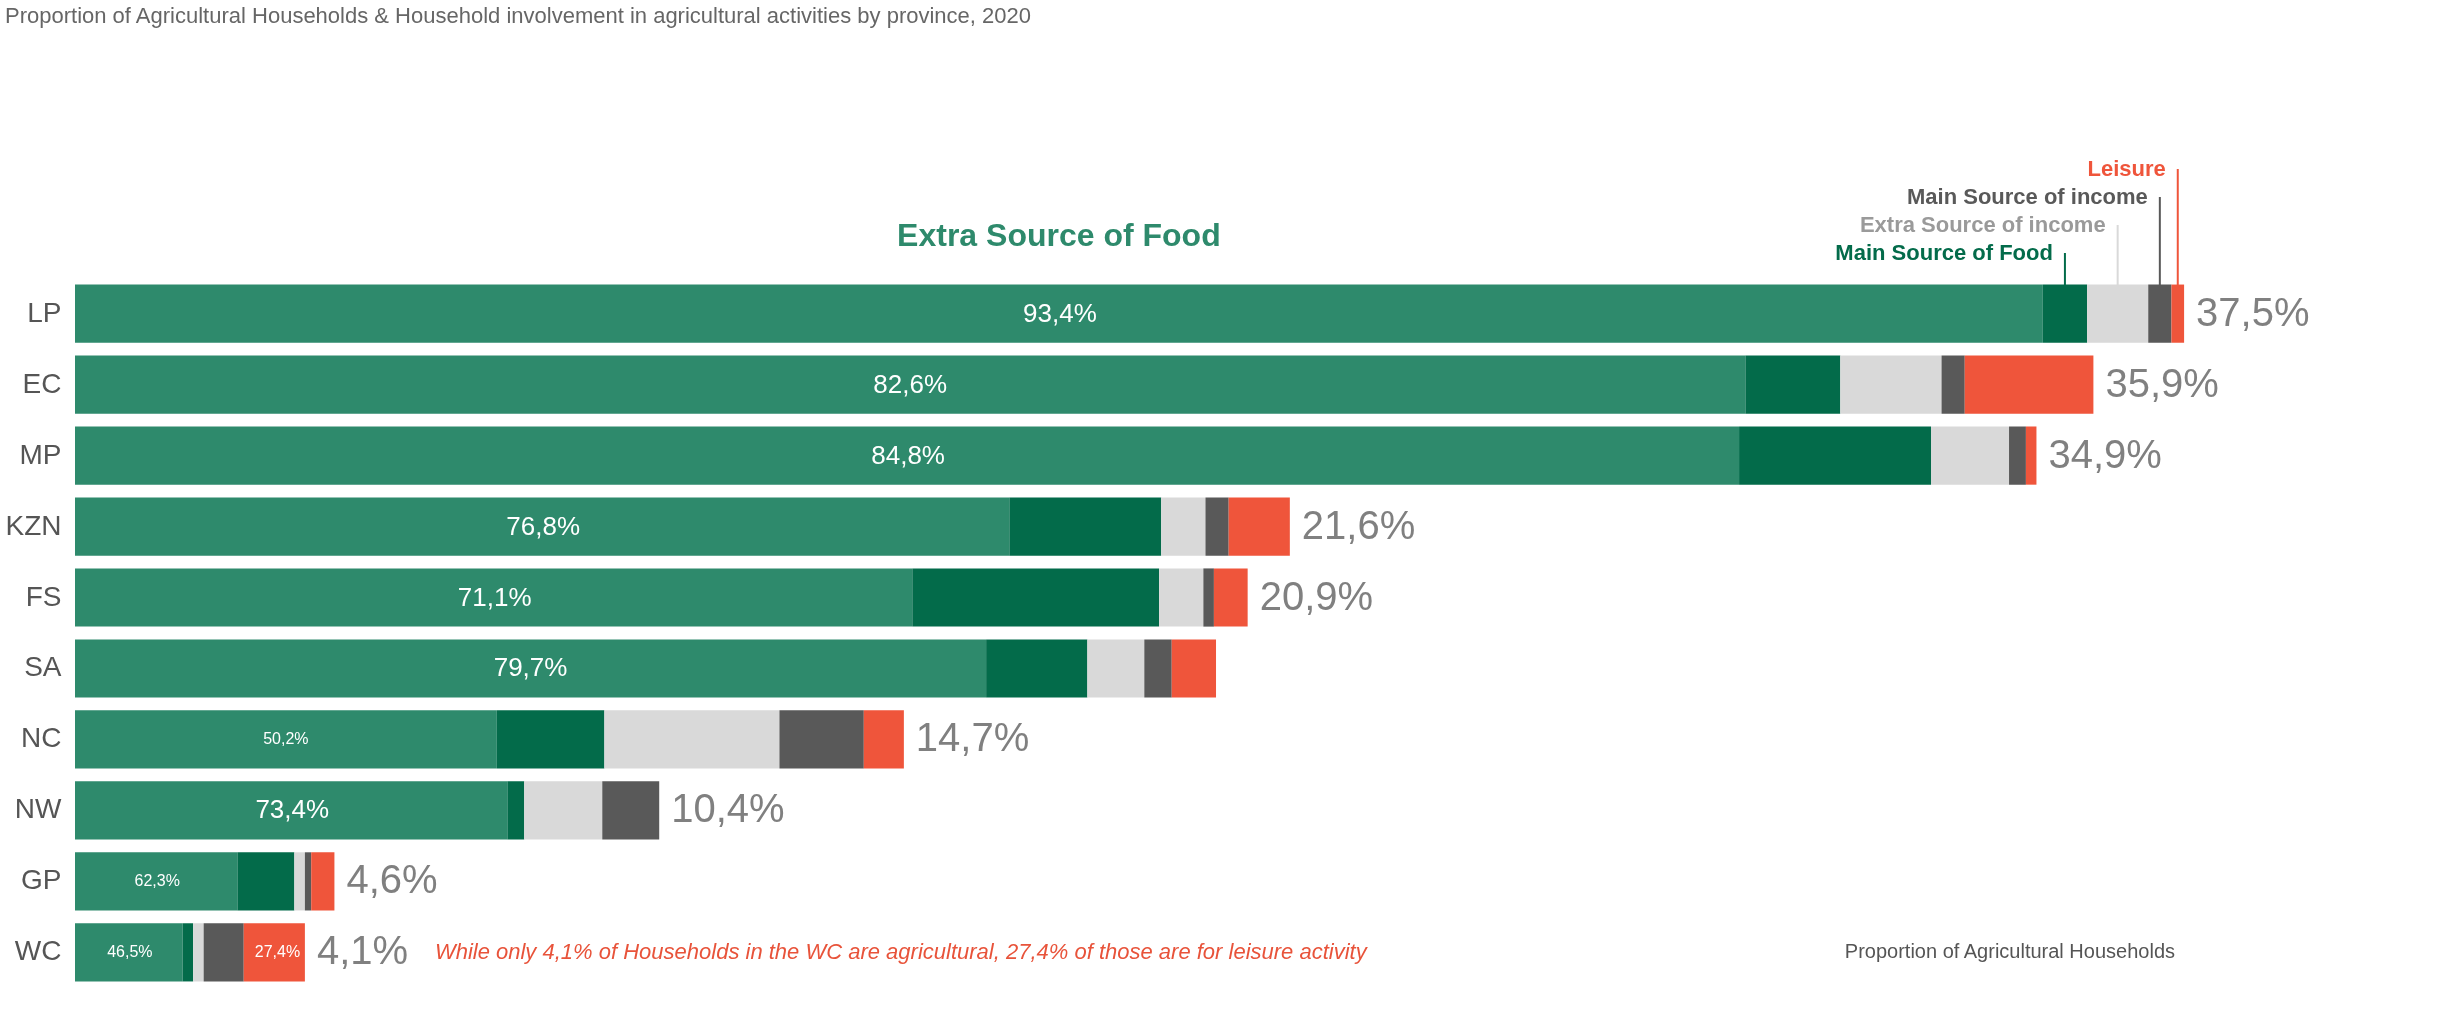 This screenshot has height=1017, width=2438. I want to click on annotation: While only 4,1% of Households in the WC are agricultural, 27,4% of those are for leisure activity, so click(901, 952).